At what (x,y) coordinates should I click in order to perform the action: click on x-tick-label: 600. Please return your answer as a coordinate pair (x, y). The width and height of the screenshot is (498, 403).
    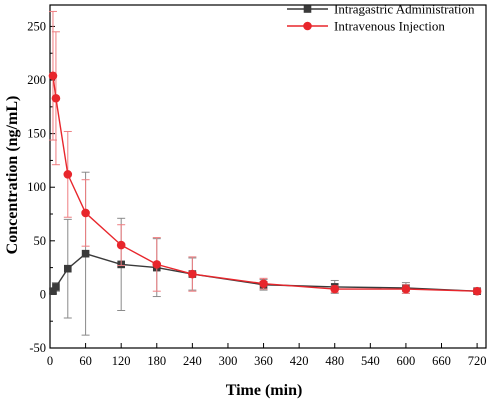
    Looking at the image, I should click on (406, 361).